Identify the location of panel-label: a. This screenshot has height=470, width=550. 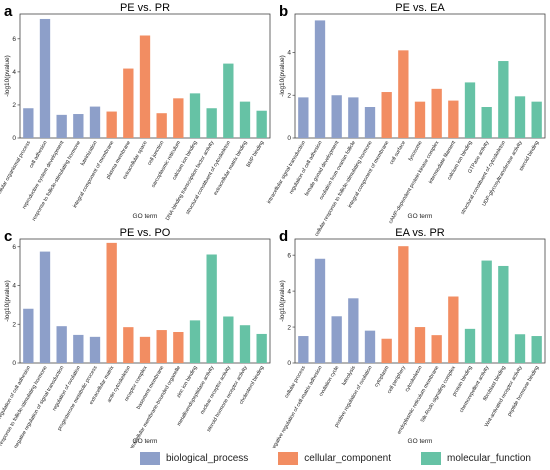
(8, 11).